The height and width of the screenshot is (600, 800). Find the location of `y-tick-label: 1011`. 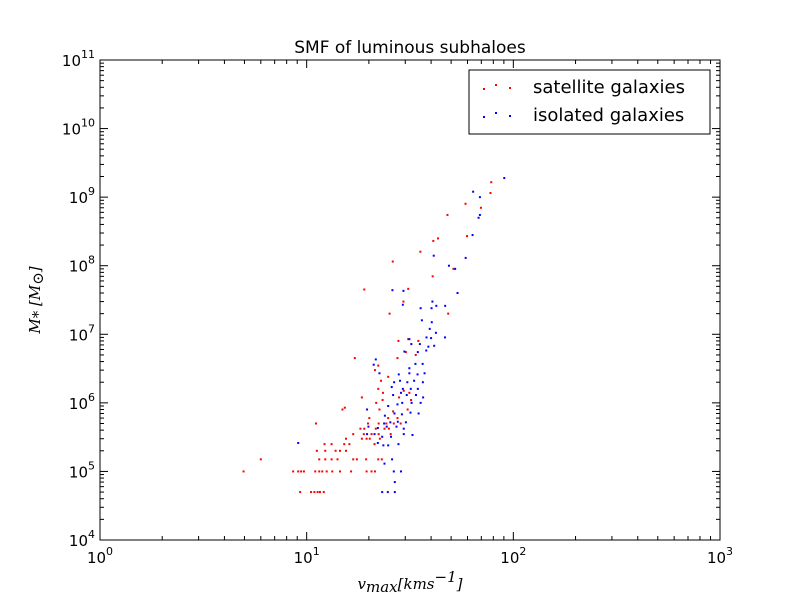

y-tick-label: 1011 is located at coordinates (78, 59).